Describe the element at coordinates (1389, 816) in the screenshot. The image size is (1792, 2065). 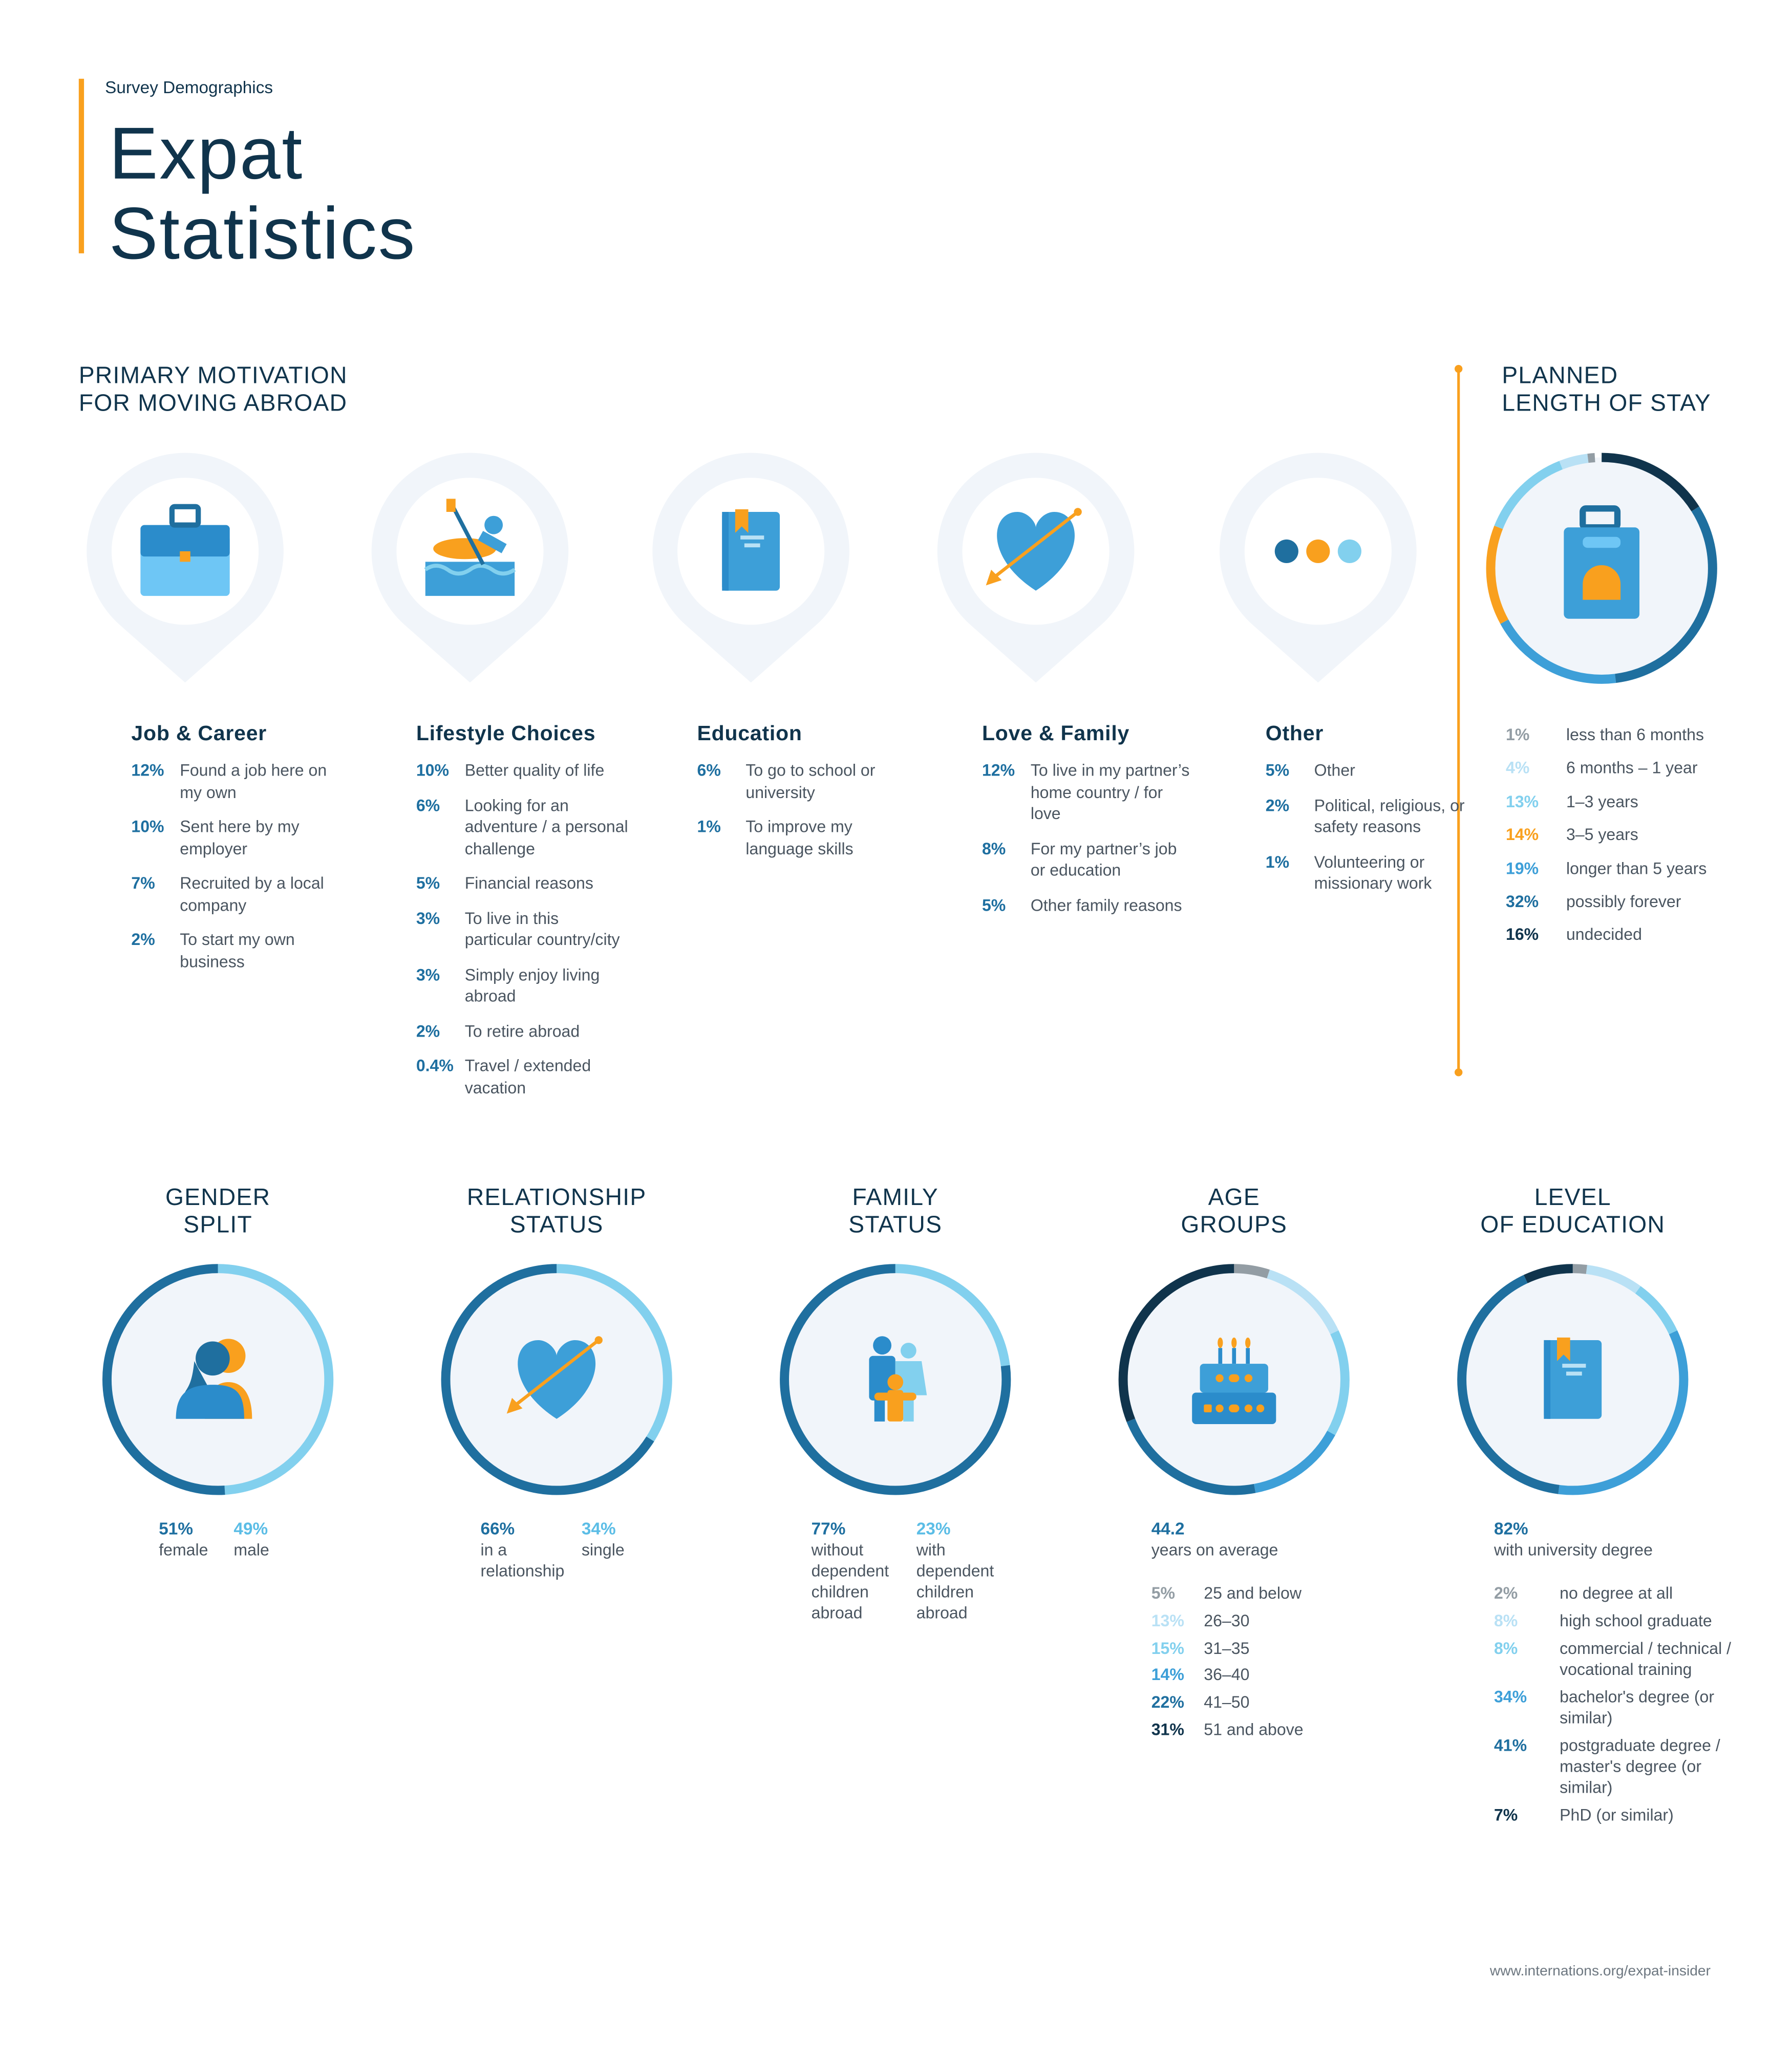
I see `item-label: Political, religious, or safety reasons` at that location.